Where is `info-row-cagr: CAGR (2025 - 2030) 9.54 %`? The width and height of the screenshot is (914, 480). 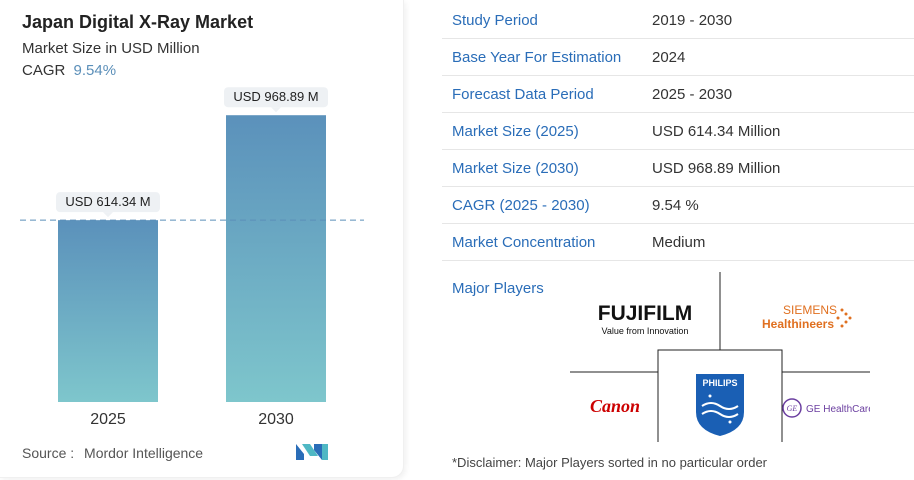
info-row-cagr: CAGR (2025 - 2030) 9.54 % is located at coordinates (678, 205).